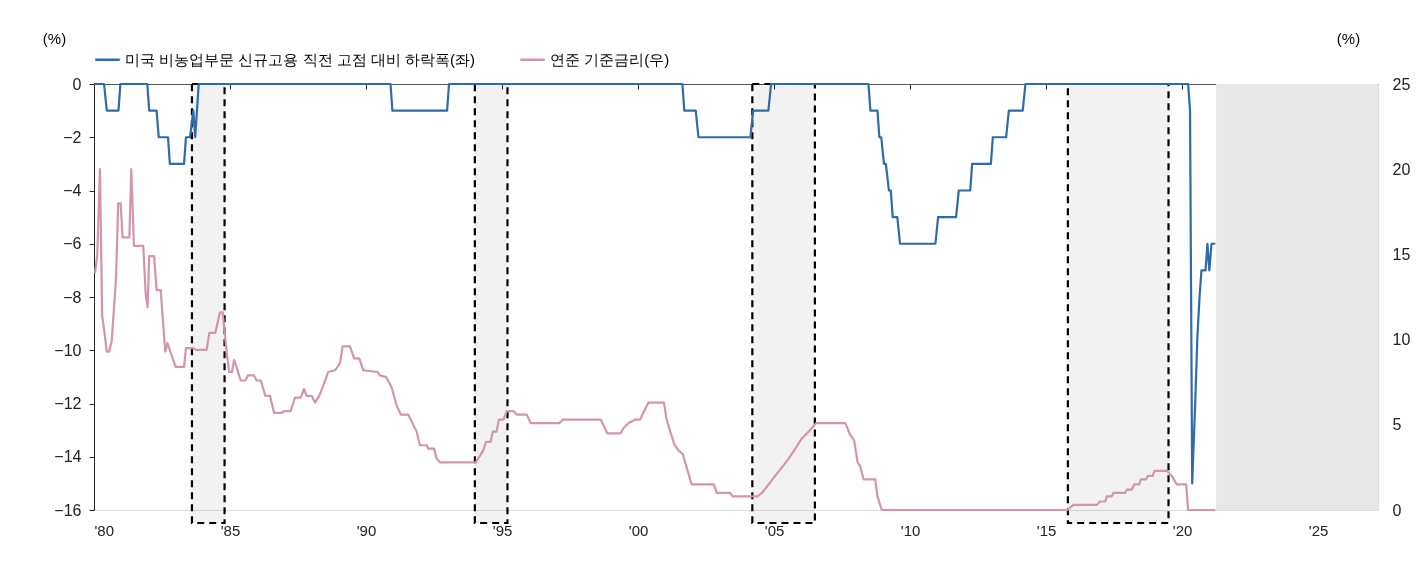 This screenshot has width=1426, height=562. Describe the element at coordinates (1397, 425) in the screenshot. I see `y2-tick-label: 5` at that location.